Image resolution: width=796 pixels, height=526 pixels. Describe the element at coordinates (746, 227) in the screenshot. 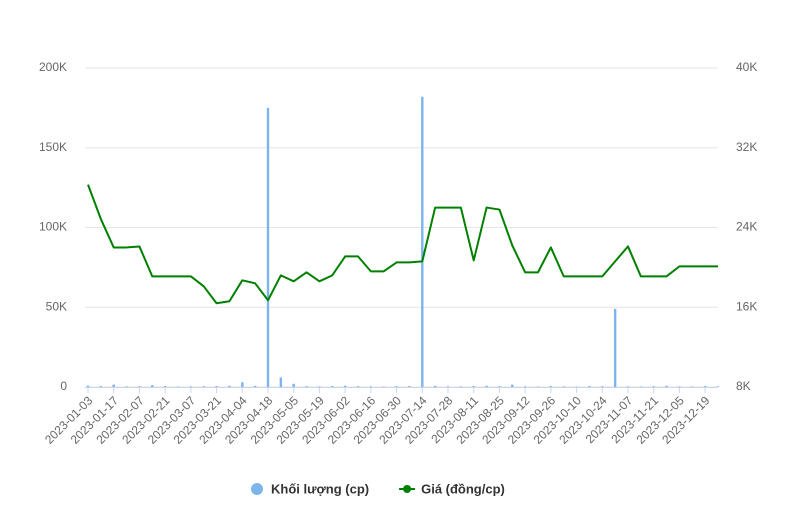

I see `y2-tick-label: 24K` at that location.